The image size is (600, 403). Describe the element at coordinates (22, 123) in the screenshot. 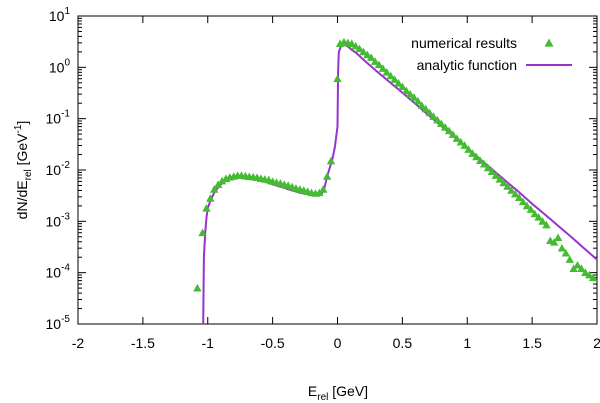

I see `y-axis-label-post: ]` at that location.